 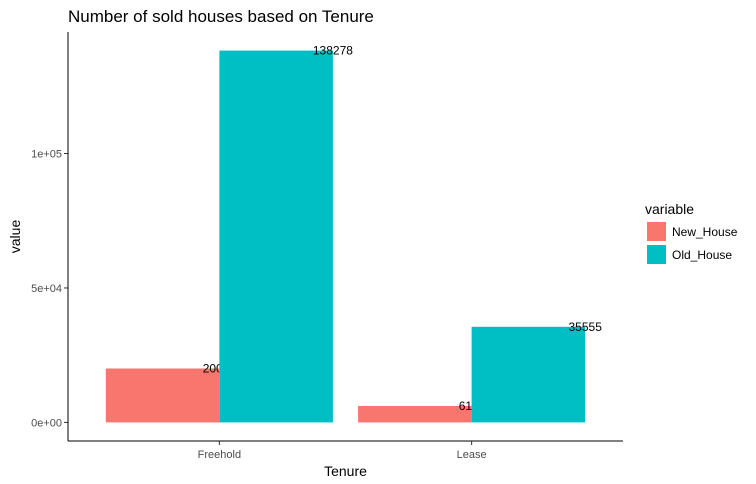 I want to click on bar-old-house-freehold, so click(x=276, y=236).